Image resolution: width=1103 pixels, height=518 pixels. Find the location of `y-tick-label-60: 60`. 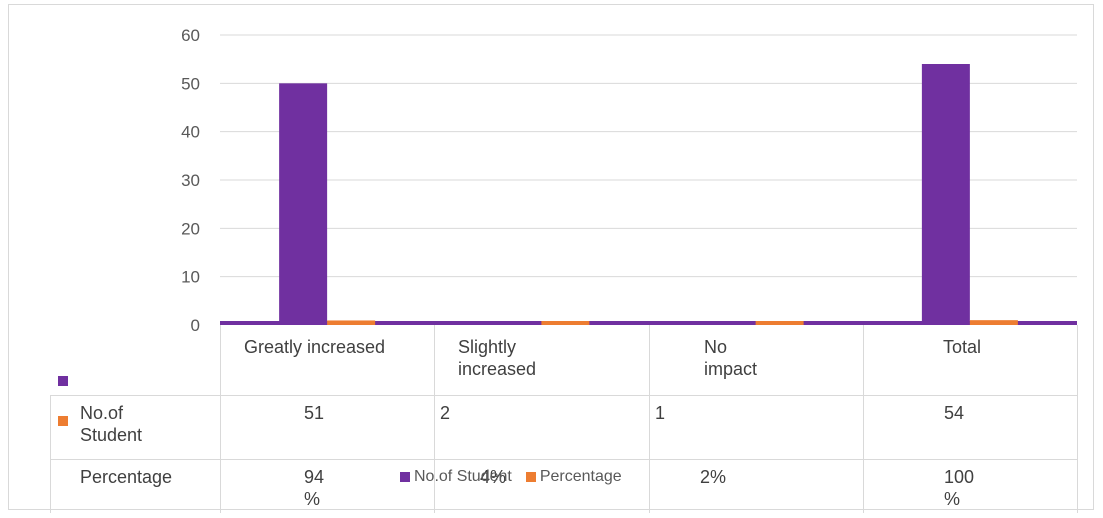

y-tick-label-60: 60 is located at coordinates (190, 35).